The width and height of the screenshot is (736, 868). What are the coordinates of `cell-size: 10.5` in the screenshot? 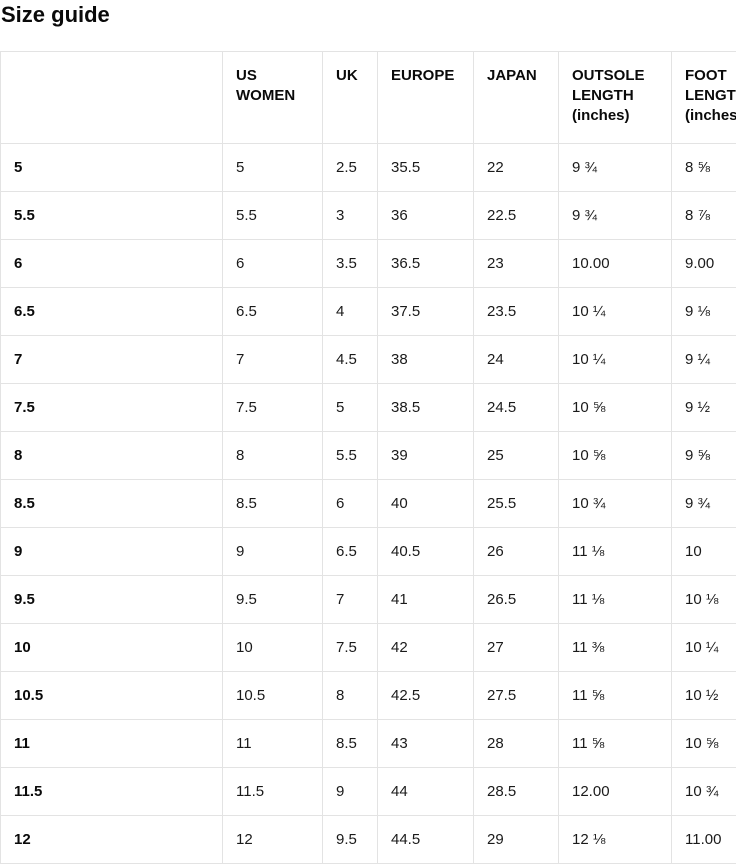 It's located at (112, 696).